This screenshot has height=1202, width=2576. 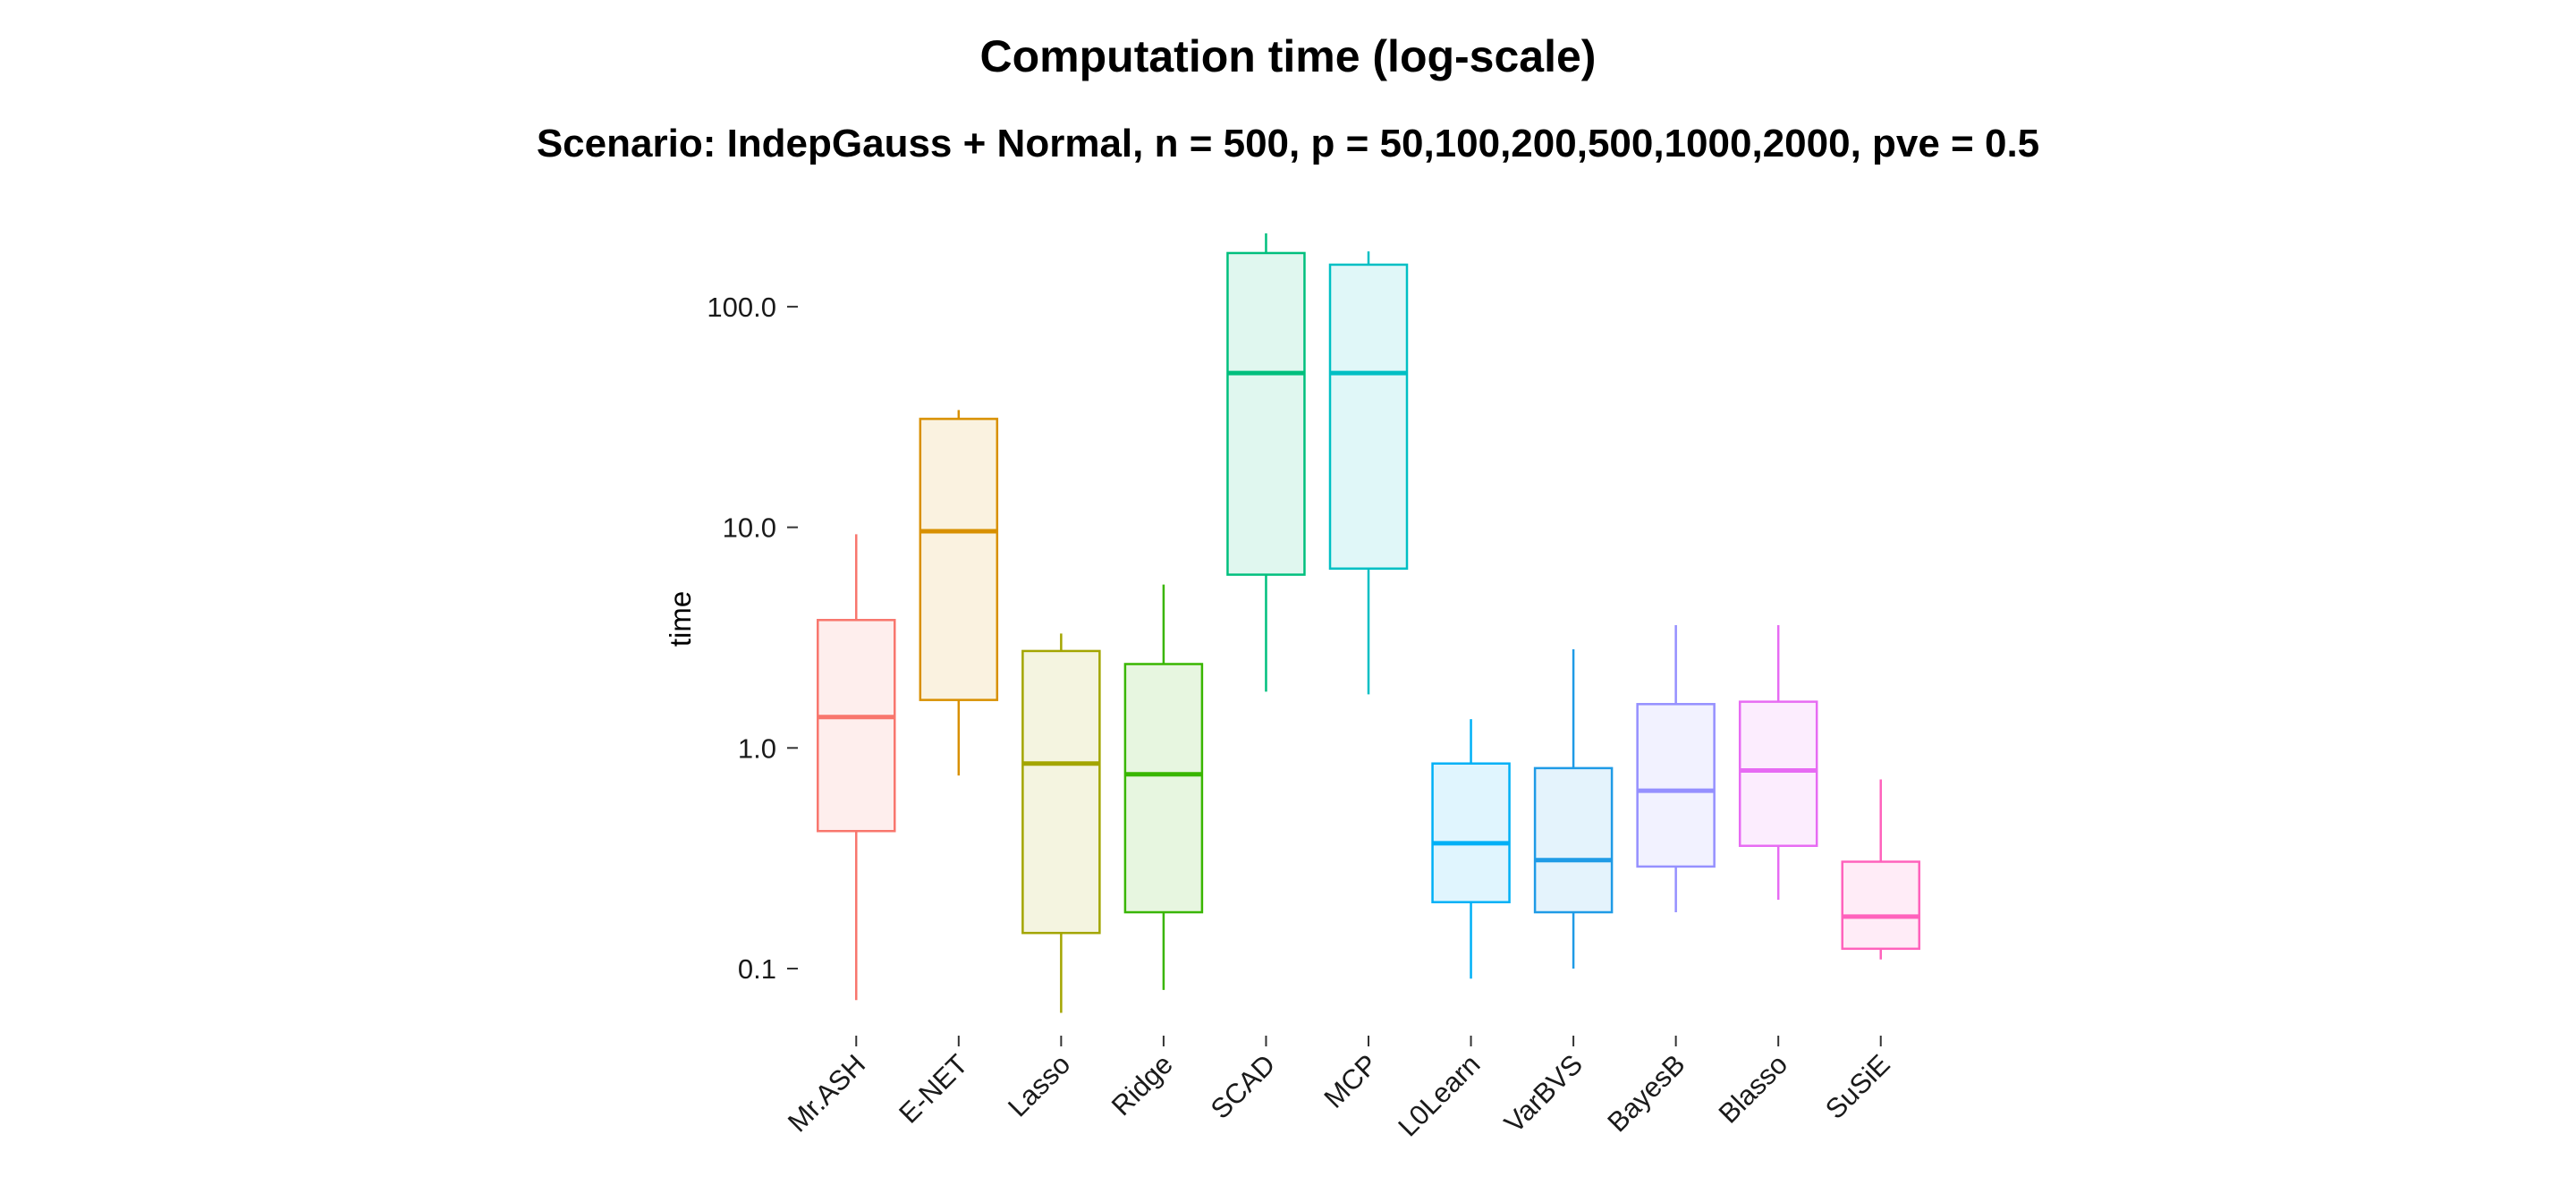 I want to click on y-tick-label: 0.1, so click(x=757, y=969).